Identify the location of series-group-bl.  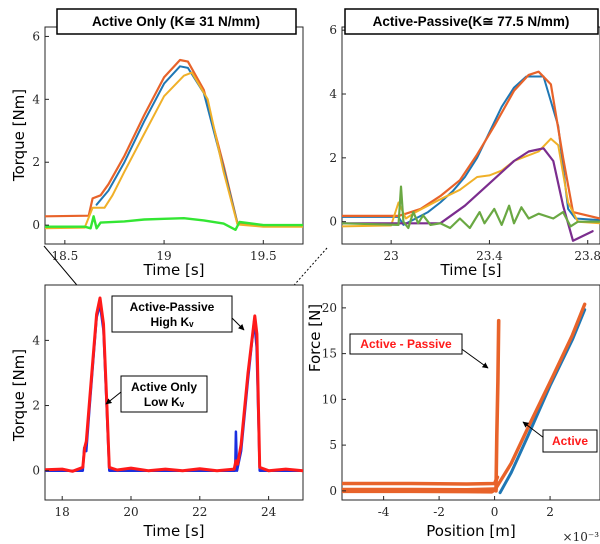
(174, 384).